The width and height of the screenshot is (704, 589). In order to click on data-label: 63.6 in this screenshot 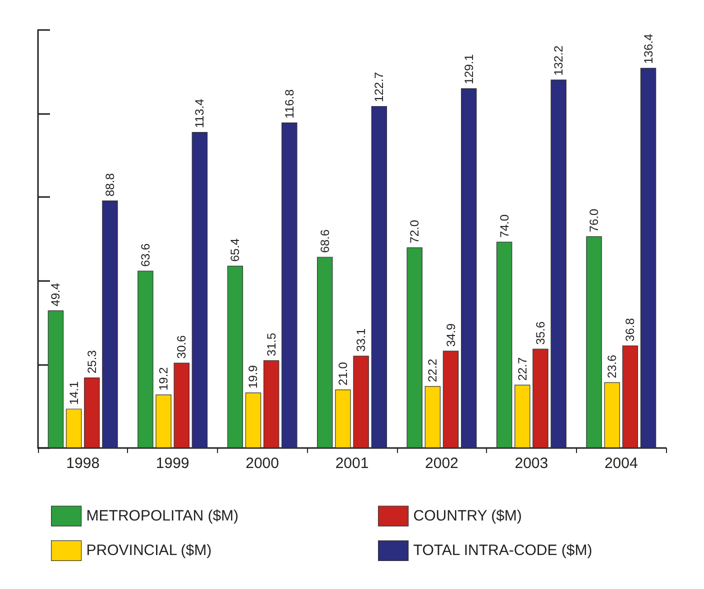, I will do `click(145, 255)`.